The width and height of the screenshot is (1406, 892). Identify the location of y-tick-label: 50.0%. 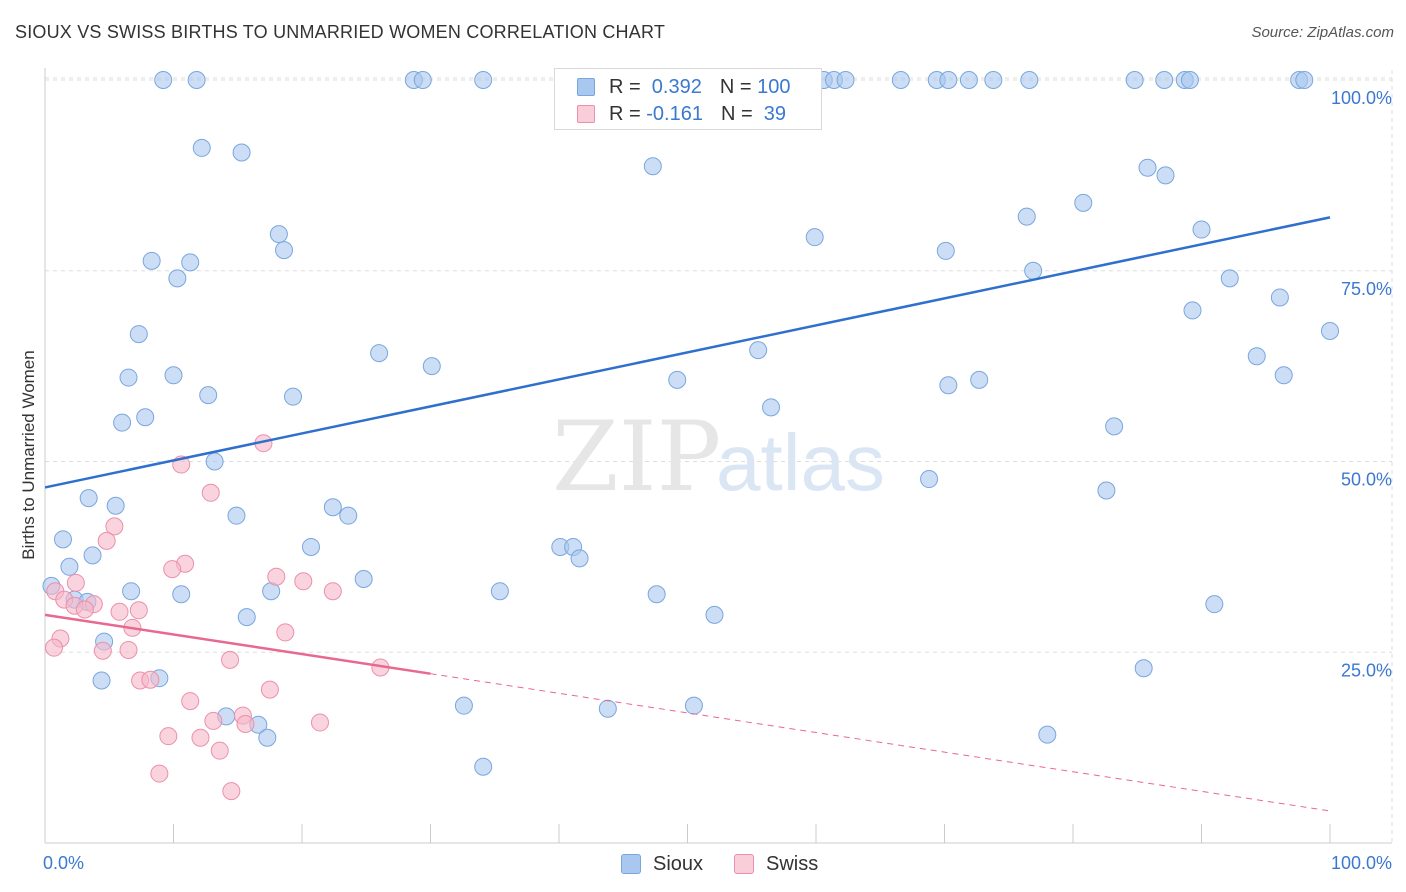
(1366, 480).